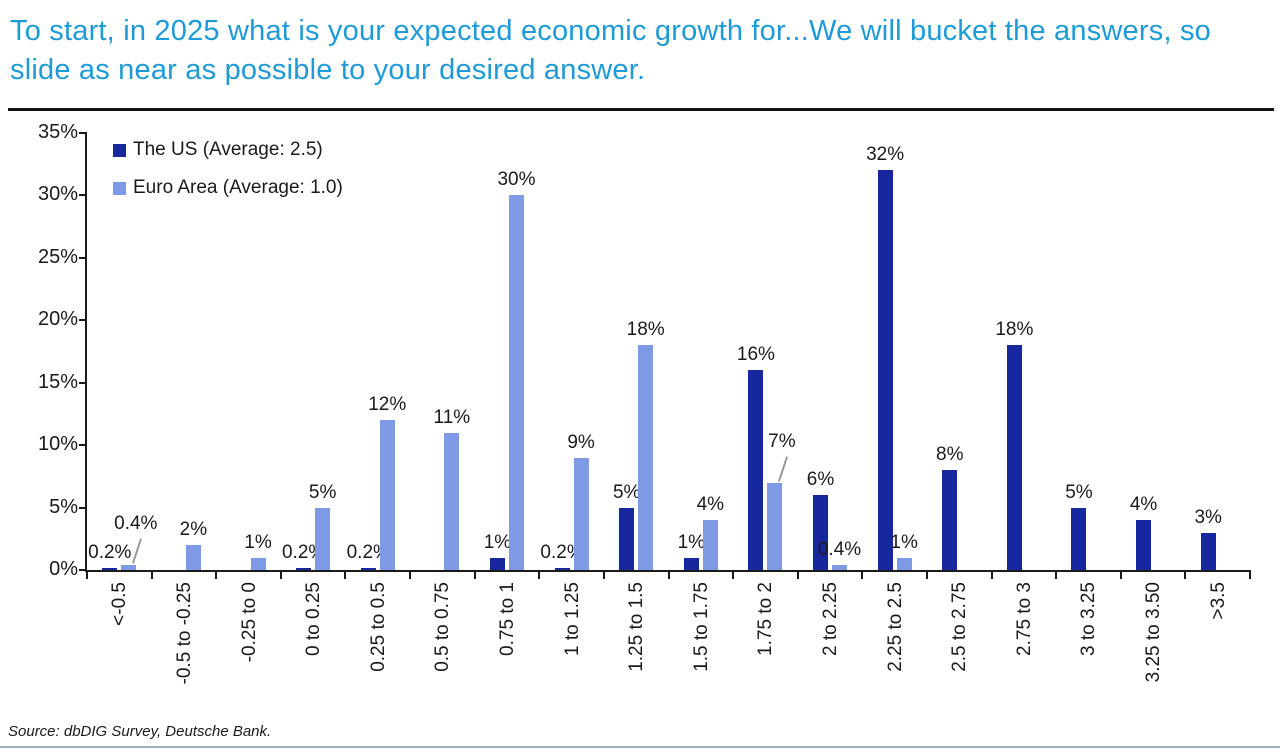 This screenshot has height=753, width=1280. What do you see at coordinates (119, 188) in the screenshot?
I see `euro-swatch-icon` at bounding box center [119, 188].